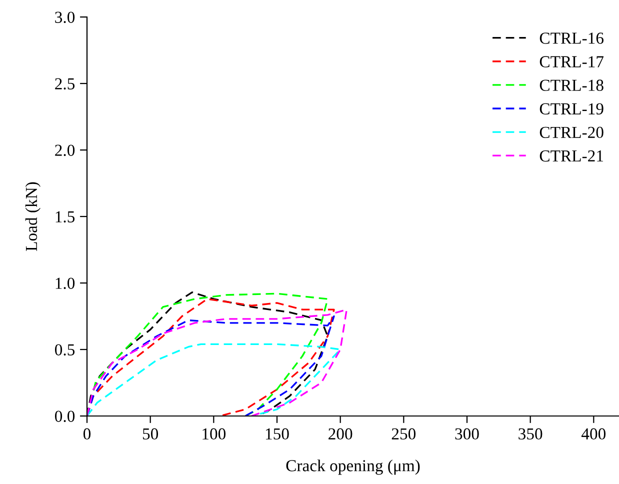 The image size is (619, 484). I want to click on legend-label: CTRL-19, so click(572, 108).